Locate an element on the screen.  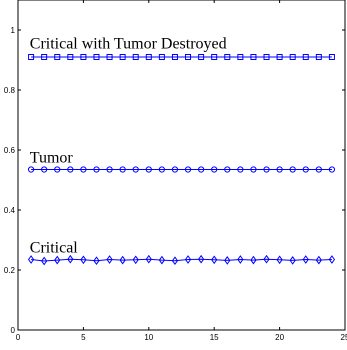
x-tick-label: 25 is located at coordinates (344, 337).